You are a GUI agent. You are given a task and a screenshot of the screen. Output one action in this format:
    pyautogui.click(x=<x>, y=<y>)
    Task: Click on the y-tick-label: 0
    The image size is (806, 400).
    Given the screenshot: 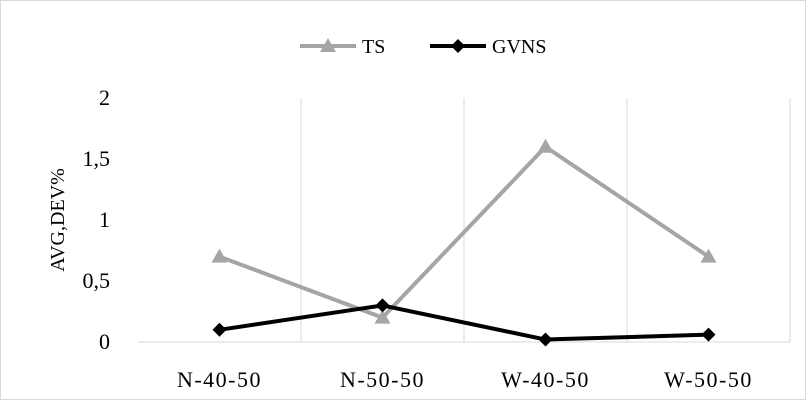 What is the action you would take?
    pyautogui.click(x=104, y=341)
    